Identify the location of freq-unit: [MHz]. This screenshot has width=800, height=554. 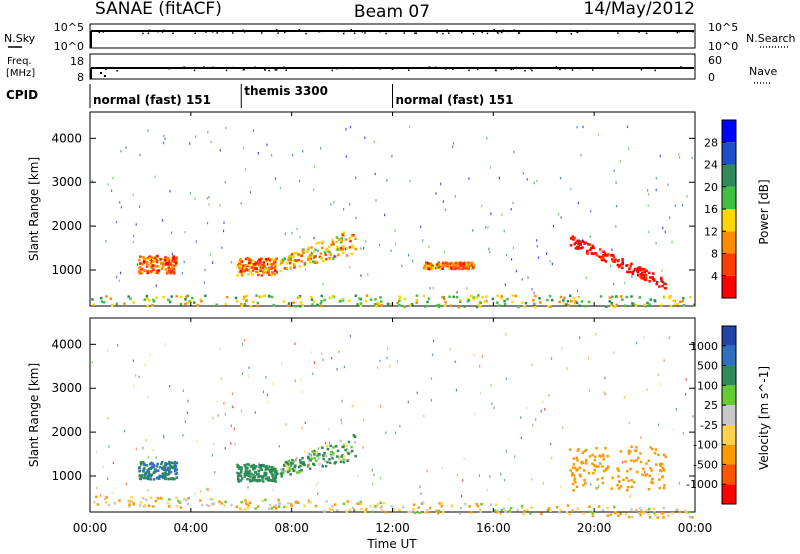
(20, 73).